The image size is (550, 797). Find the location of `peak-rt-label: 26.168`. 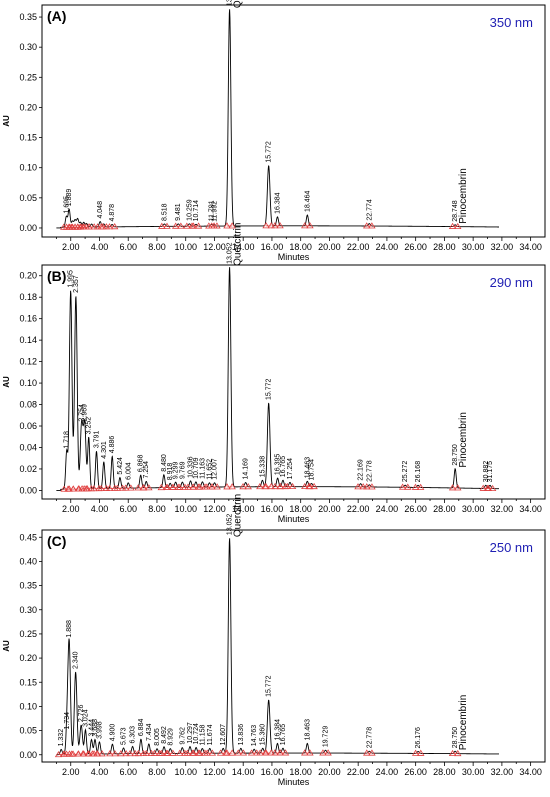

peak-rt-label: 26.168 is located at coordinates (418, 472).